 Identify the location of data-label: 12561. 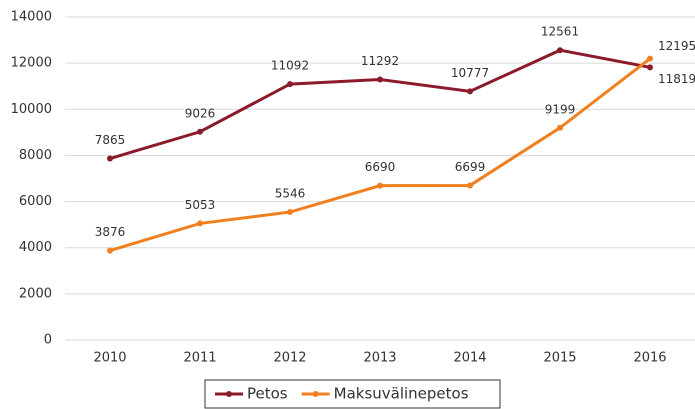
(560, 32).